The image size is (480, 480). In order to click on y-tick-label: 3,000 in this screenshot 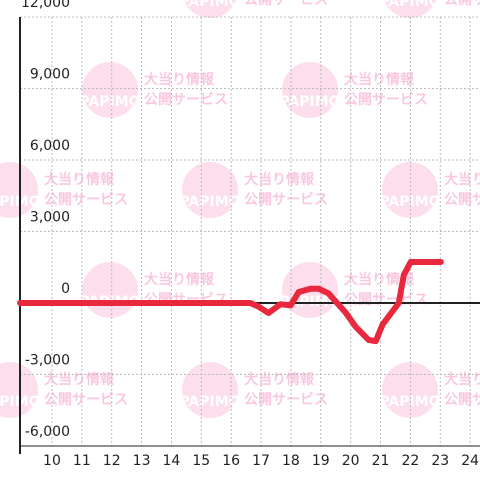, I will do `click(50, 218)`.